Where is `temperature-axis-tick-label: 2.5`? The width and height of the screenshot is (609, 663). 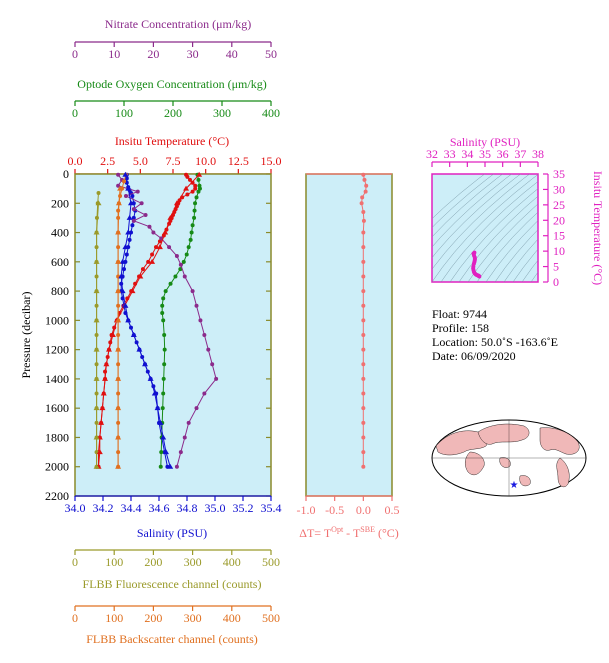 temperature-axis-tick-label: 2.5 is located at coordinates (107, 161).